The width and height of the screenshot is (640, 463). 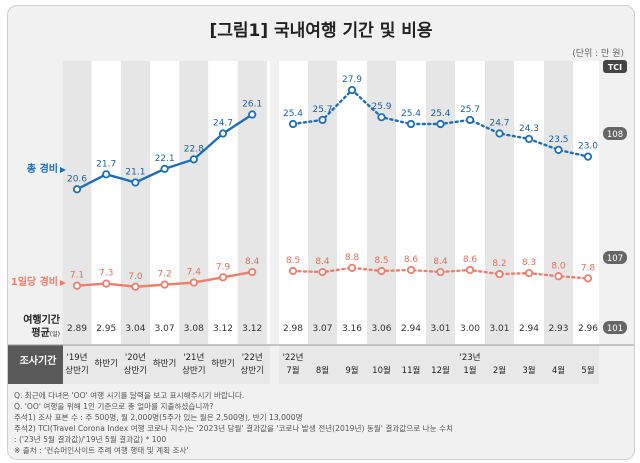 I want to click on footnote: : ('23년 5월 결과값)/'19년 5월 결과값) * 100, so click(x=90, y=439).